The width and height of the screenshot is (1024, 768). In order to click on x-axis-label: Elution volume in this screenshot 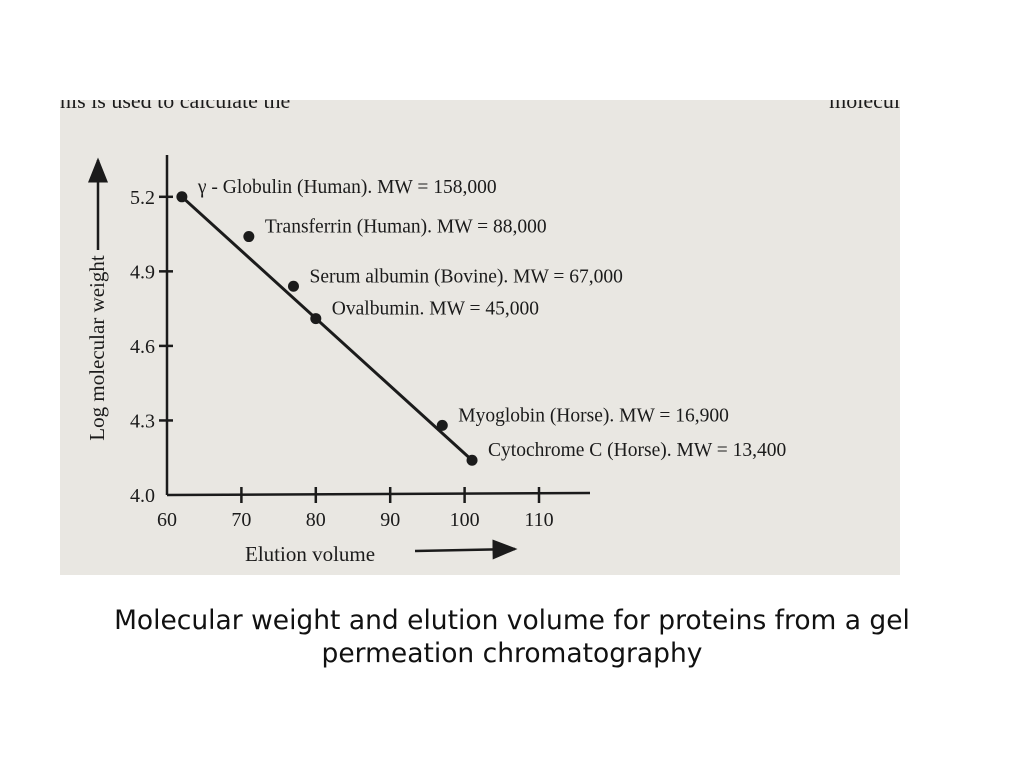, I will do `click(310, 554)`.